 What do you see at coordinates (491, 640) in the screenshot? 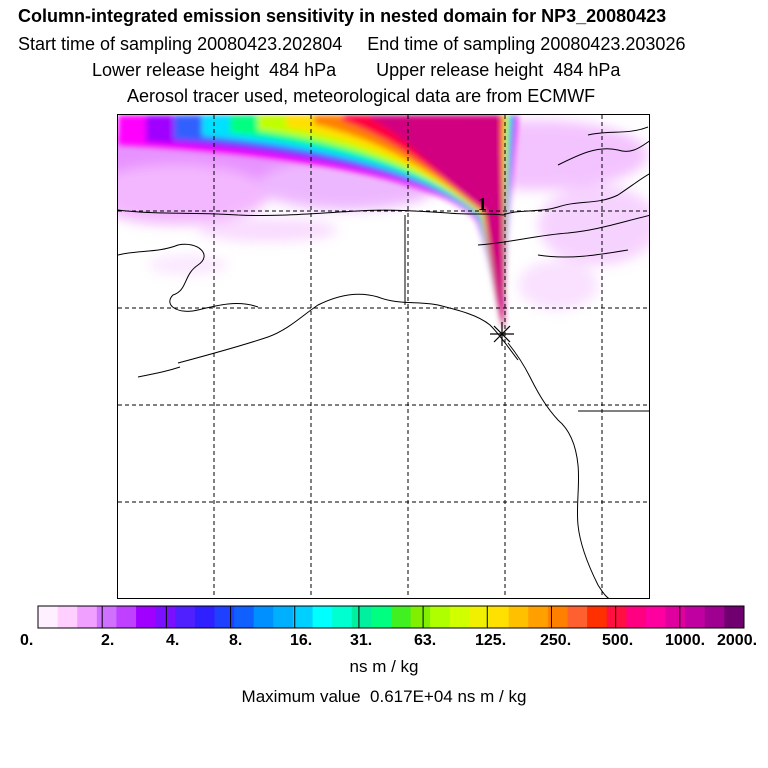
I see `colorbar-tick-label: 125.` at bounding box center [491, 640].